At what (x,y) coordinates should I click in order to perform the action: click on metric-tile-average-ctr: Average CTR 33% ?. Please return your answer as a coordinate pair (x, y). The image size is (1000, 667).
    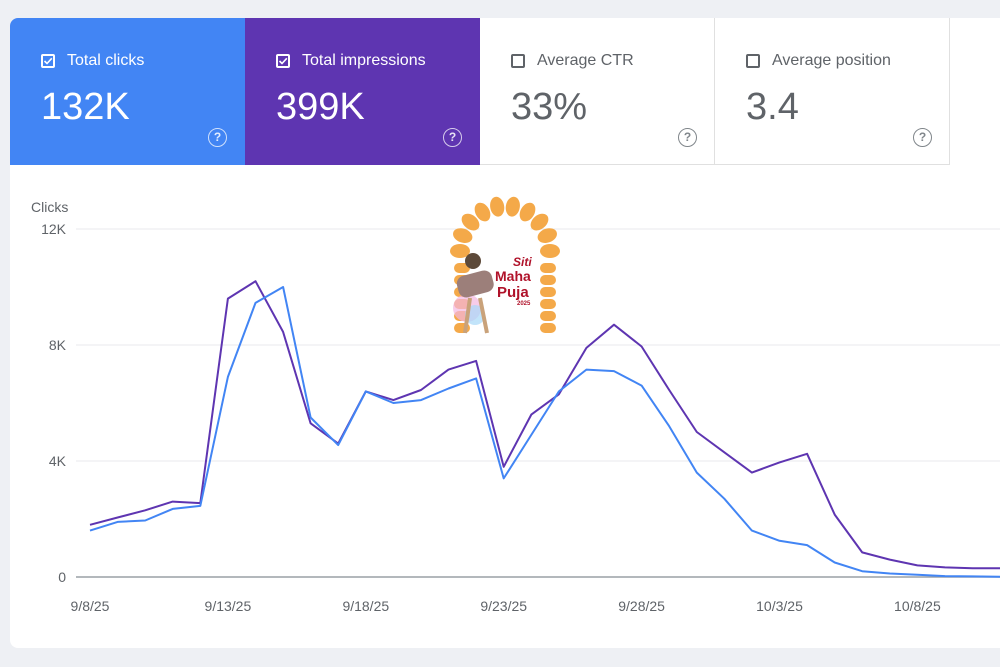
    Looking at the image, I should click on (597, 91).